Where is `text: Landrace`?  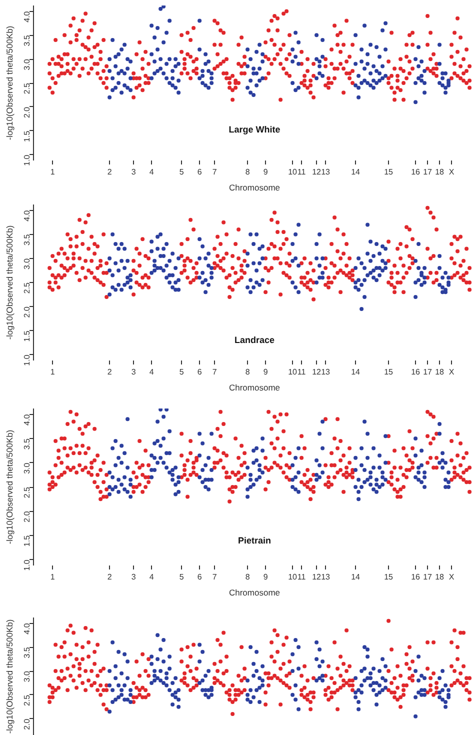 text: Landrace is located at coordinates (254, 340).